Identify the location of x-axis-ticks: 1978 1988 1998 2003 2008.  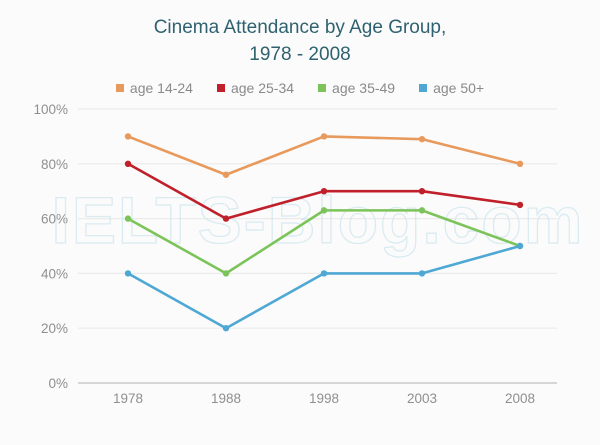
(324, 398).